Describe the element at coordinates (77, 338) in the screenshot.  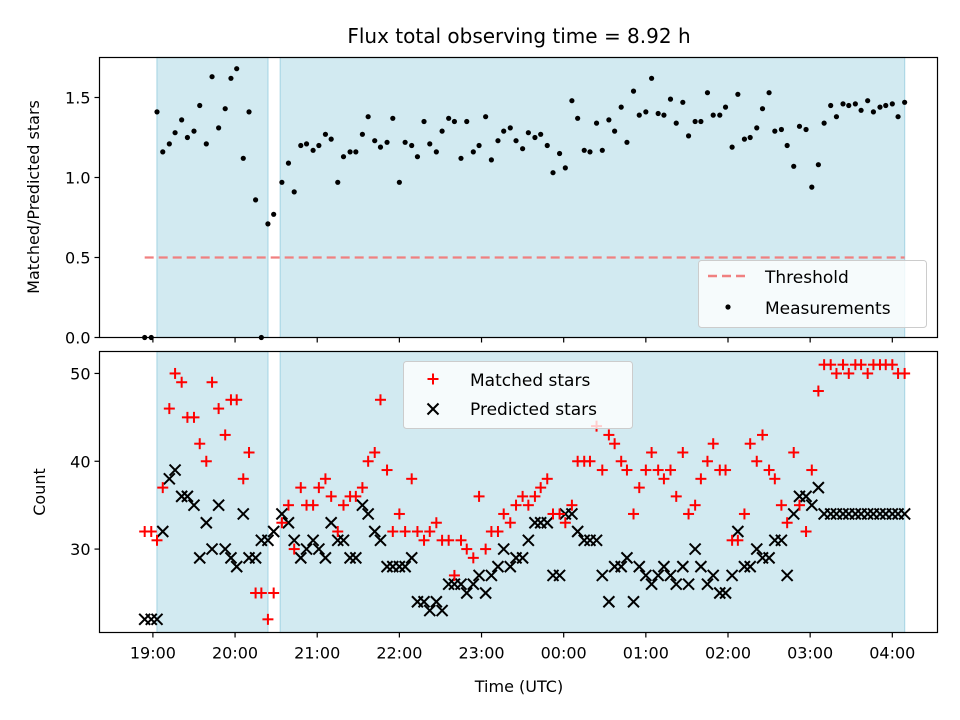
I see `y-tick-label: 0.0` at that location.